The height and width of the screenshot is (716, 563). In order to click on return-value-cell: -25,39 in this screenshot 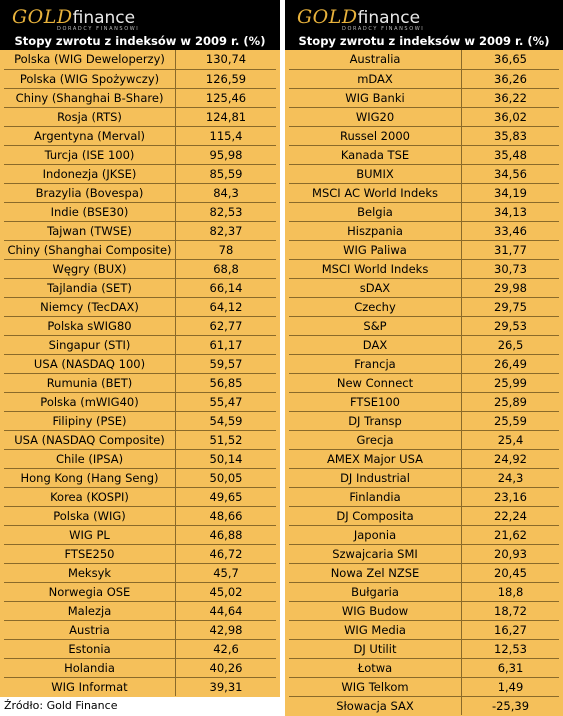, I will do `click(510, 706)`.